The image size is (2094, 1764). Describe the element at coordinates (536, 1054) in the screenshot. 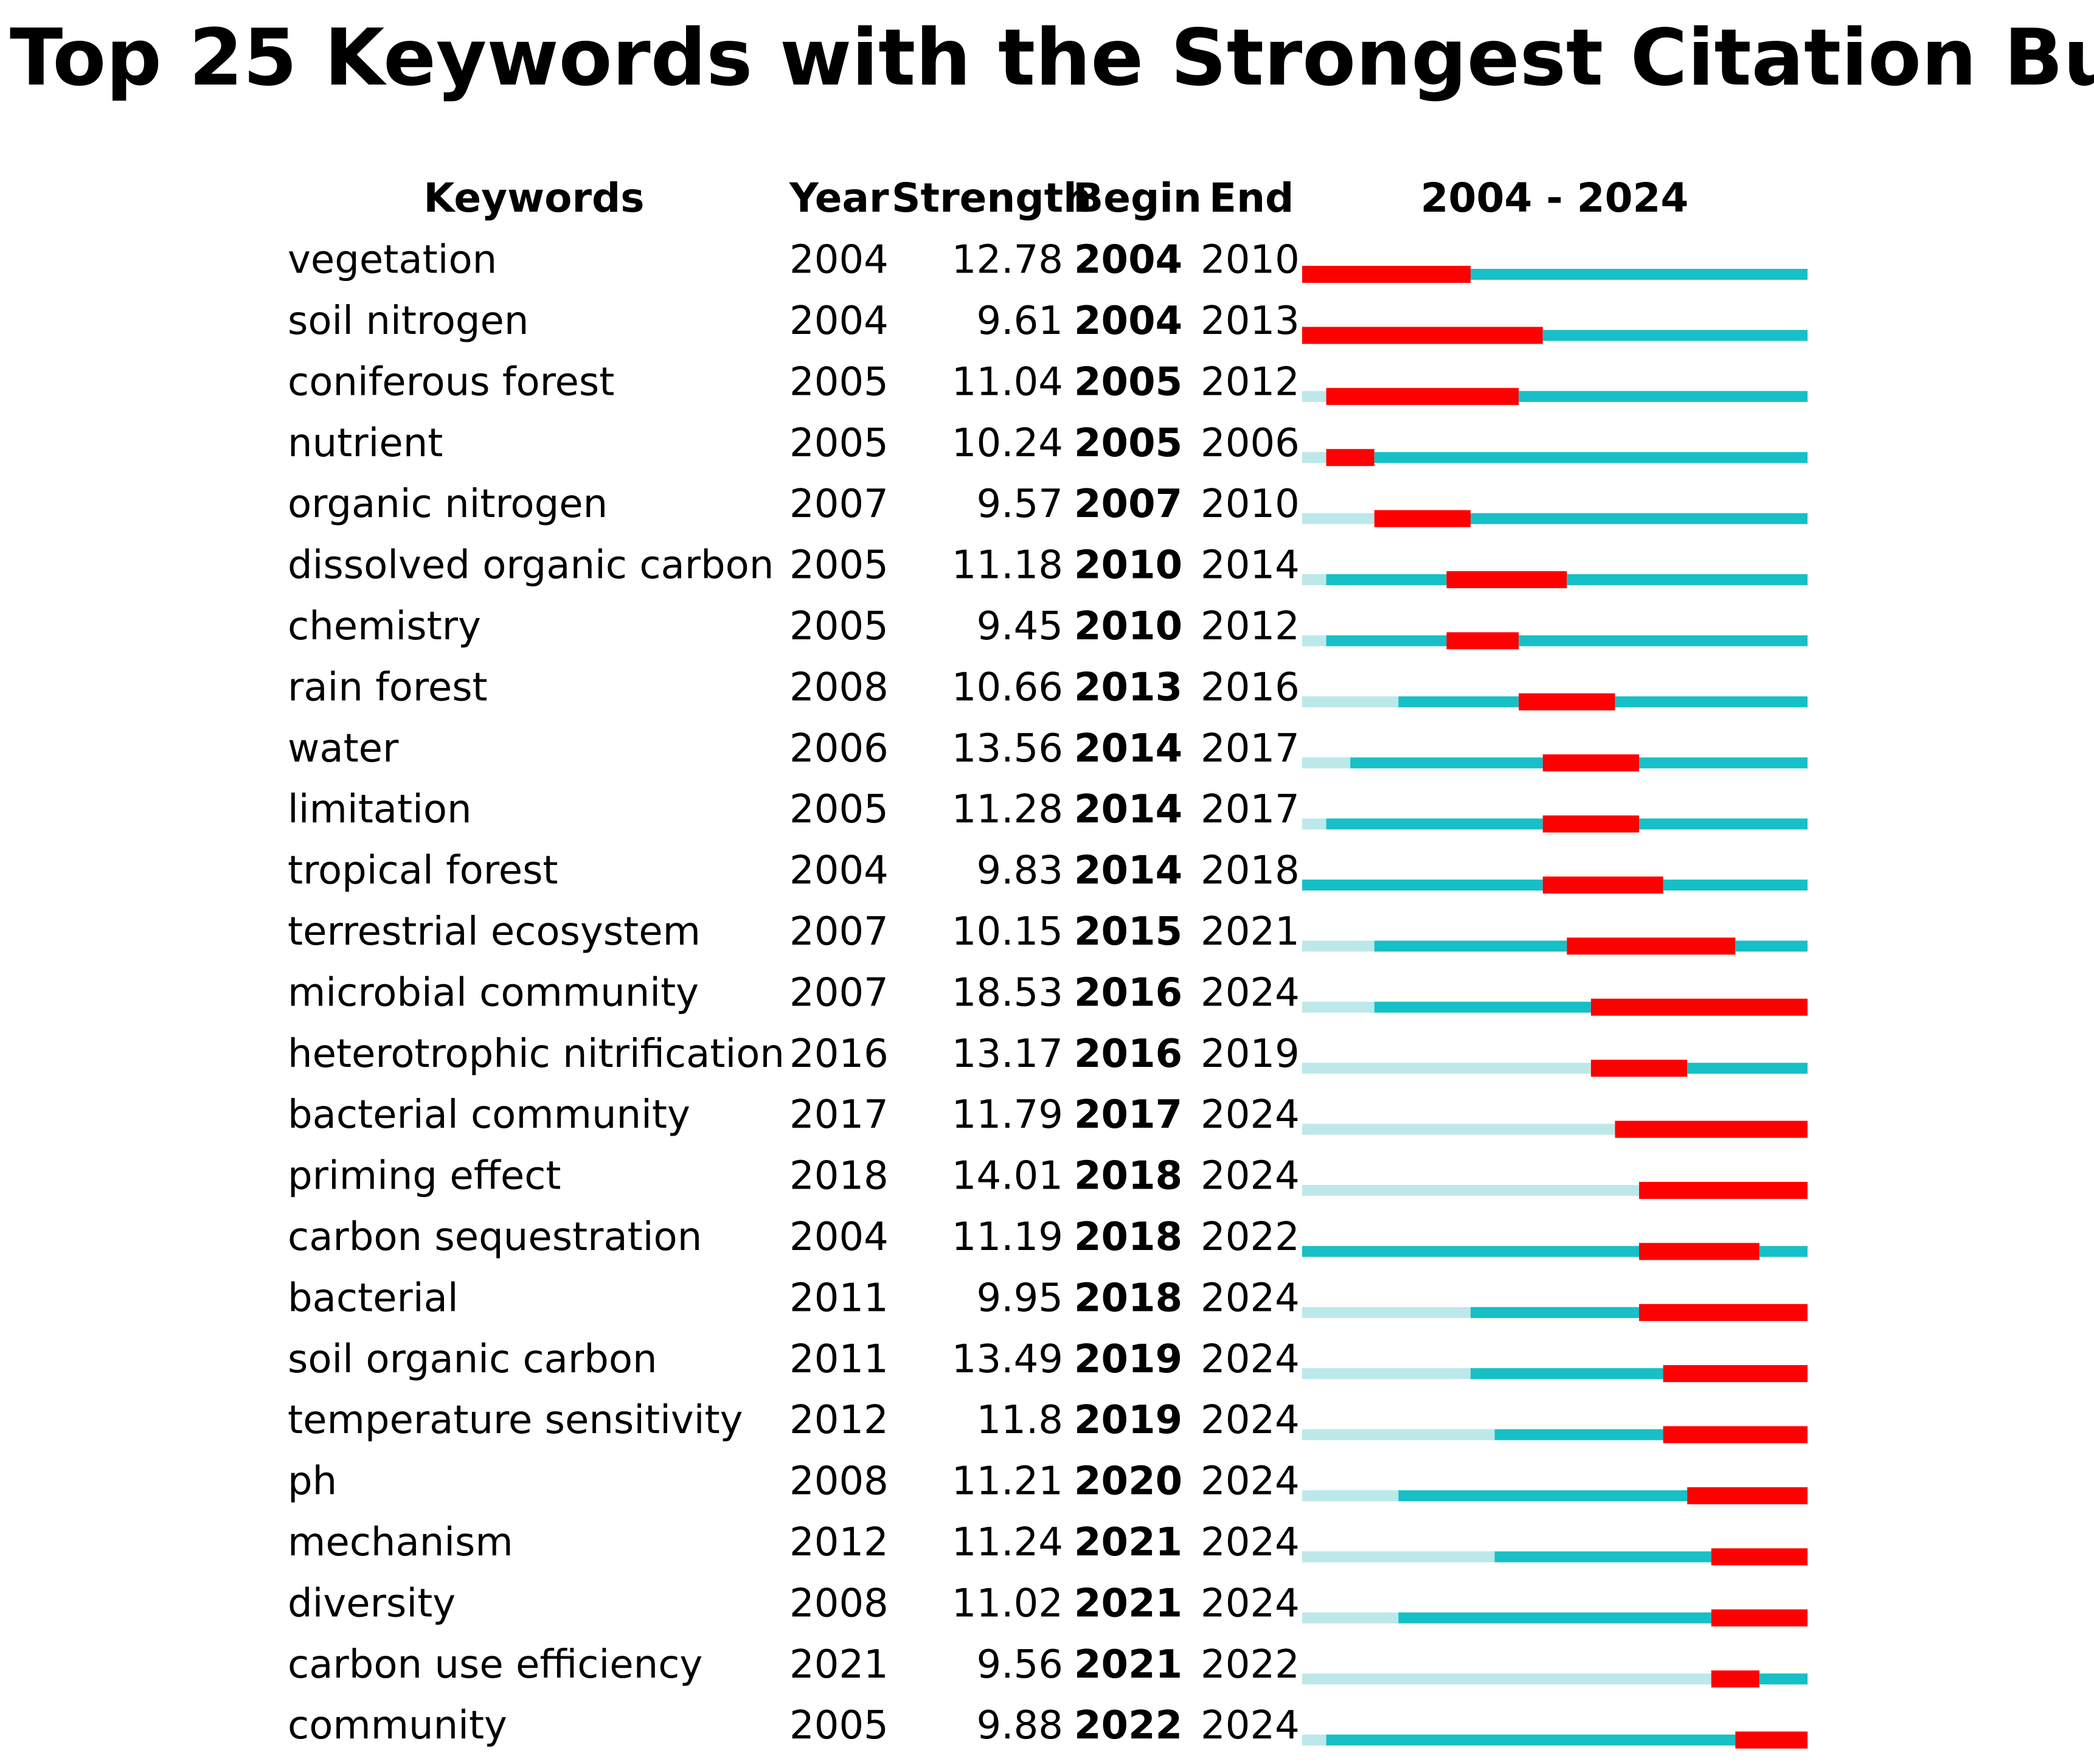

I see `keyword: heterotrophic nitrification` at that location.